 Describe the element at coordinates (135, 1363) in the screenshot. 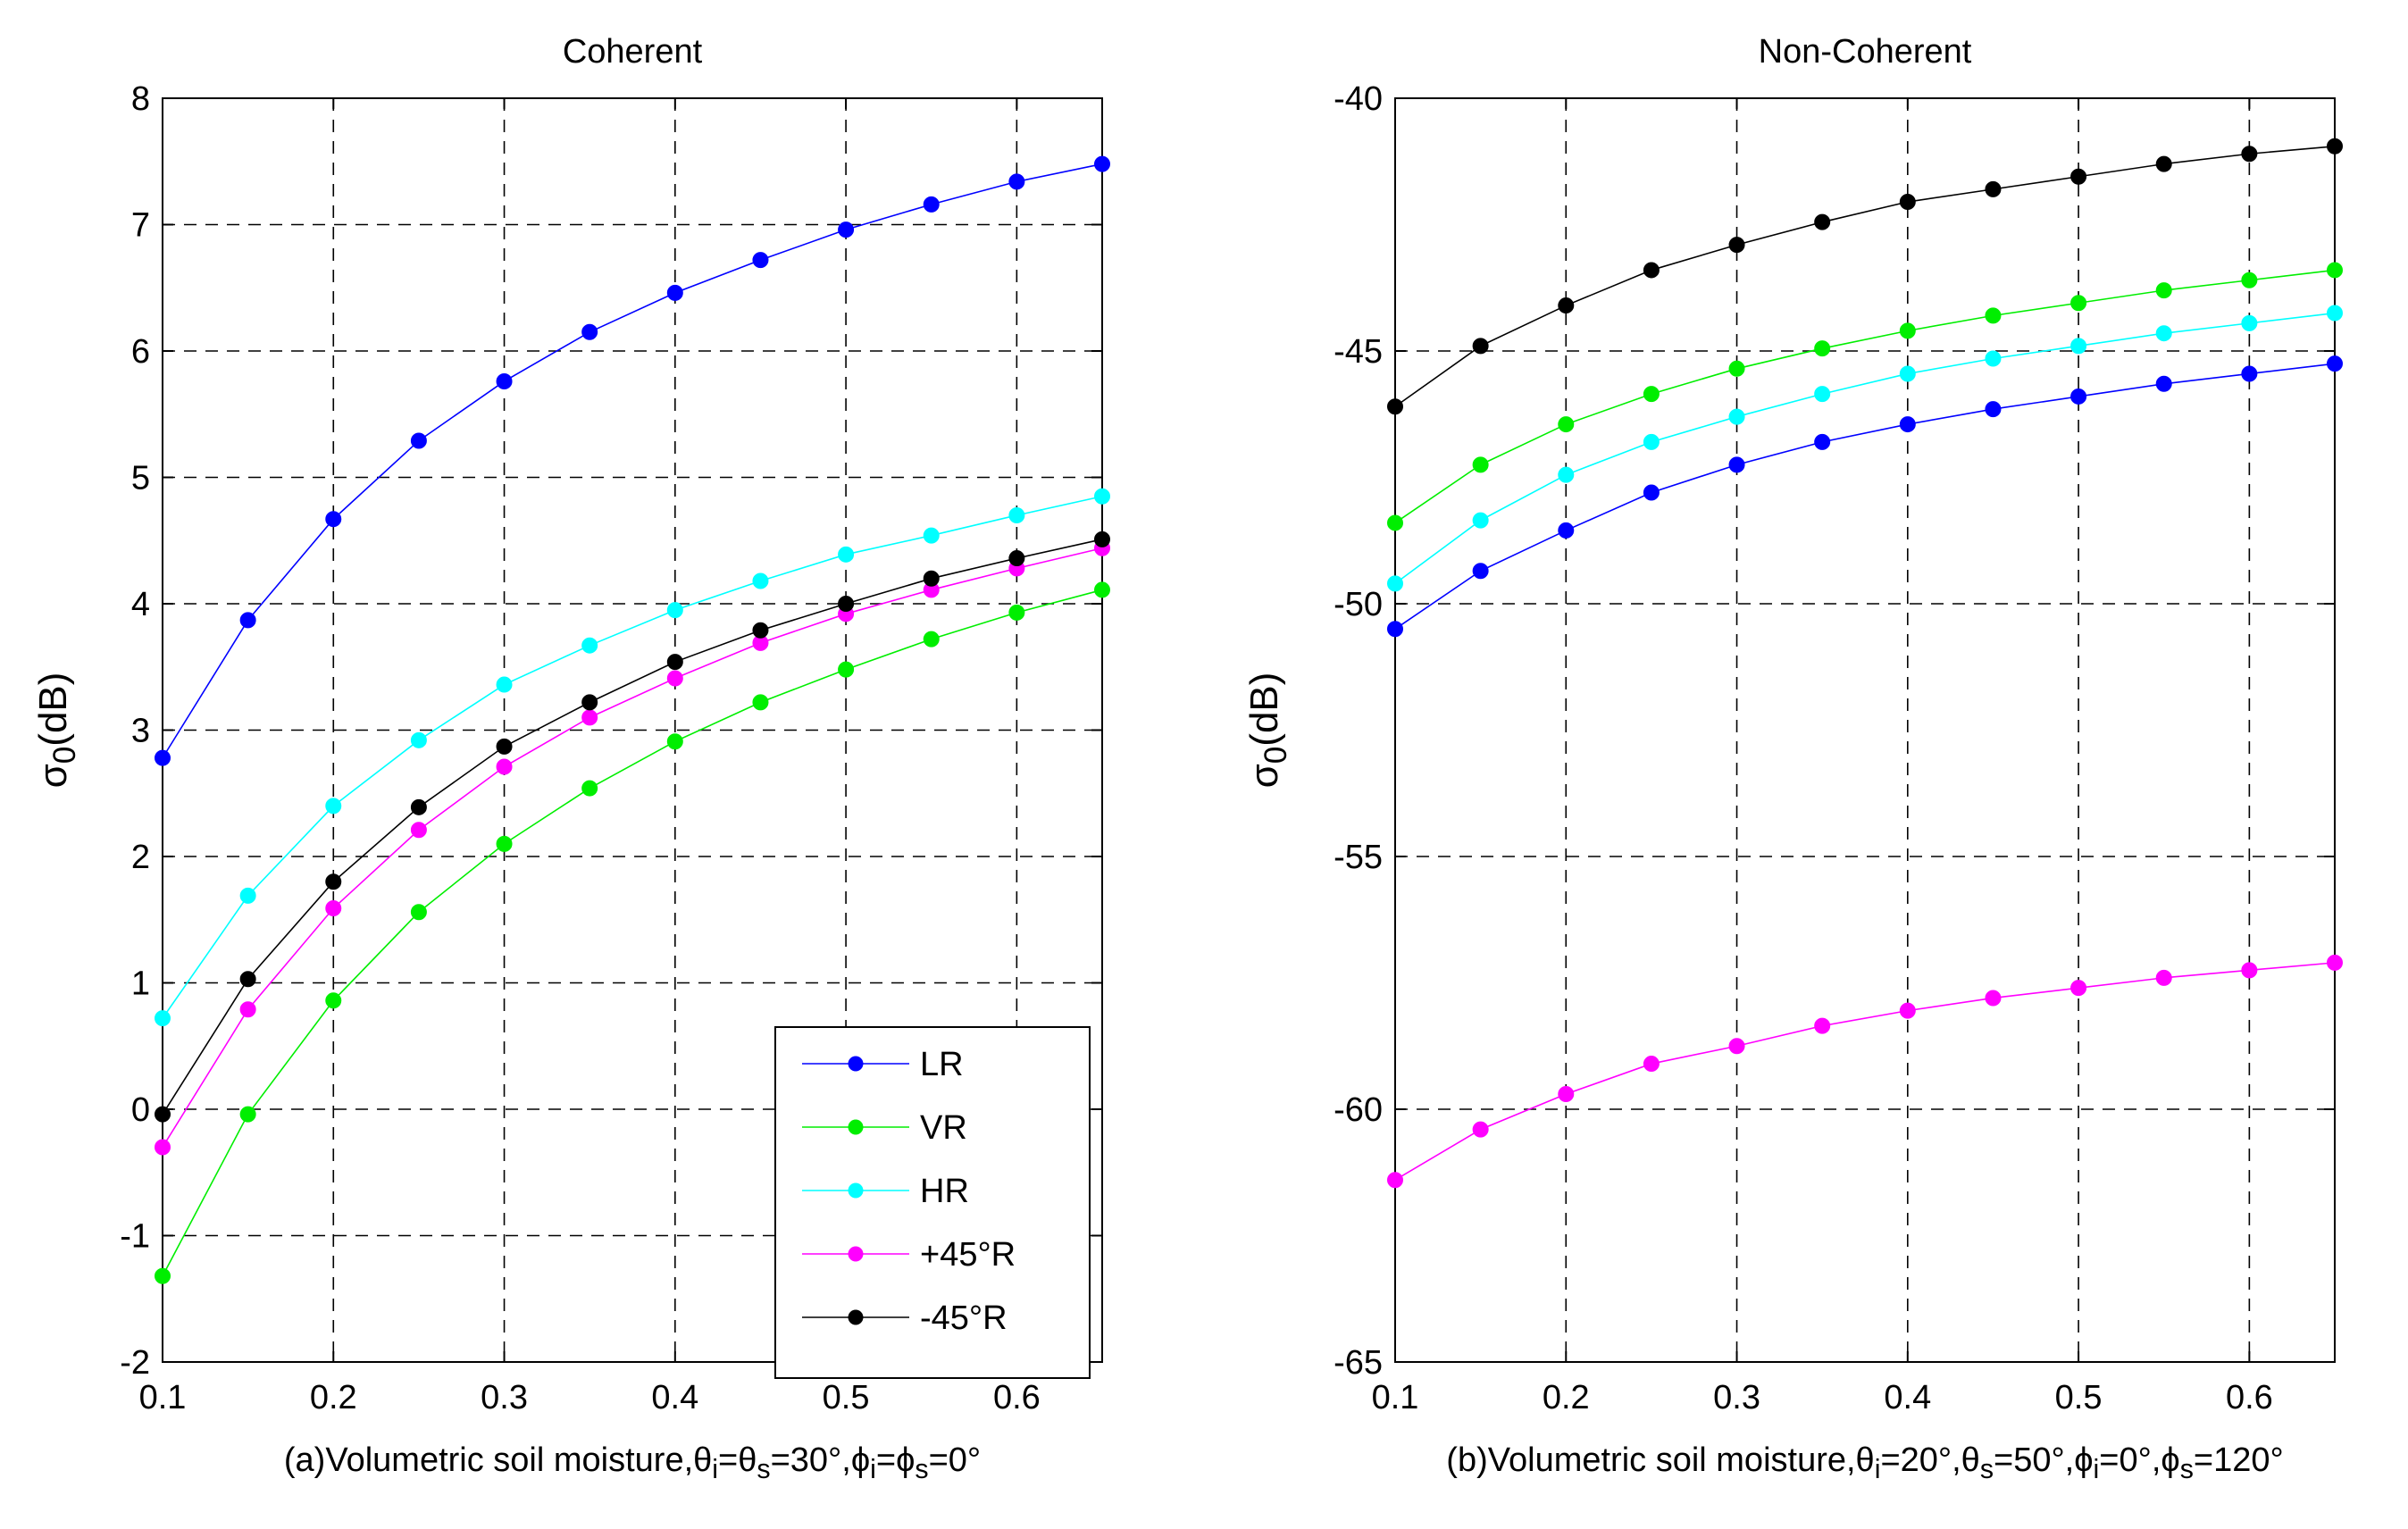

I see `y-tick-label: -2` at that location.